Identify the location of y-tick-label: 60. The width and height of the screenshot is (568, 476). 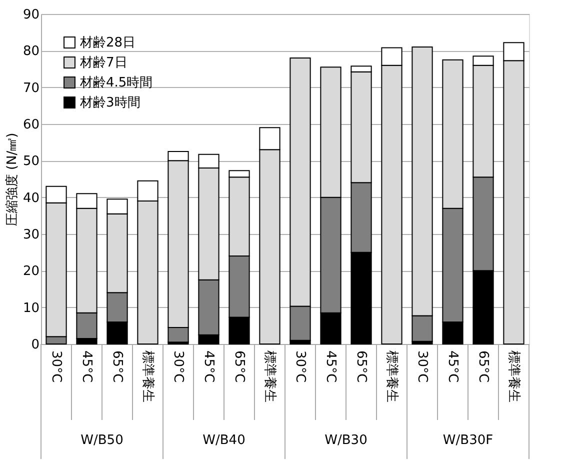
(31, 125).